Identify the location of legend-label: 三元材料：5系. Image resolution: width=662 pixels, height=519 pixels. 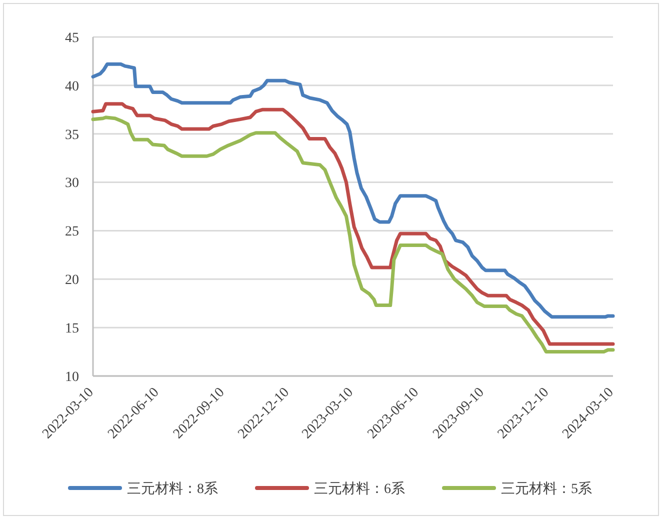
(546, 488).